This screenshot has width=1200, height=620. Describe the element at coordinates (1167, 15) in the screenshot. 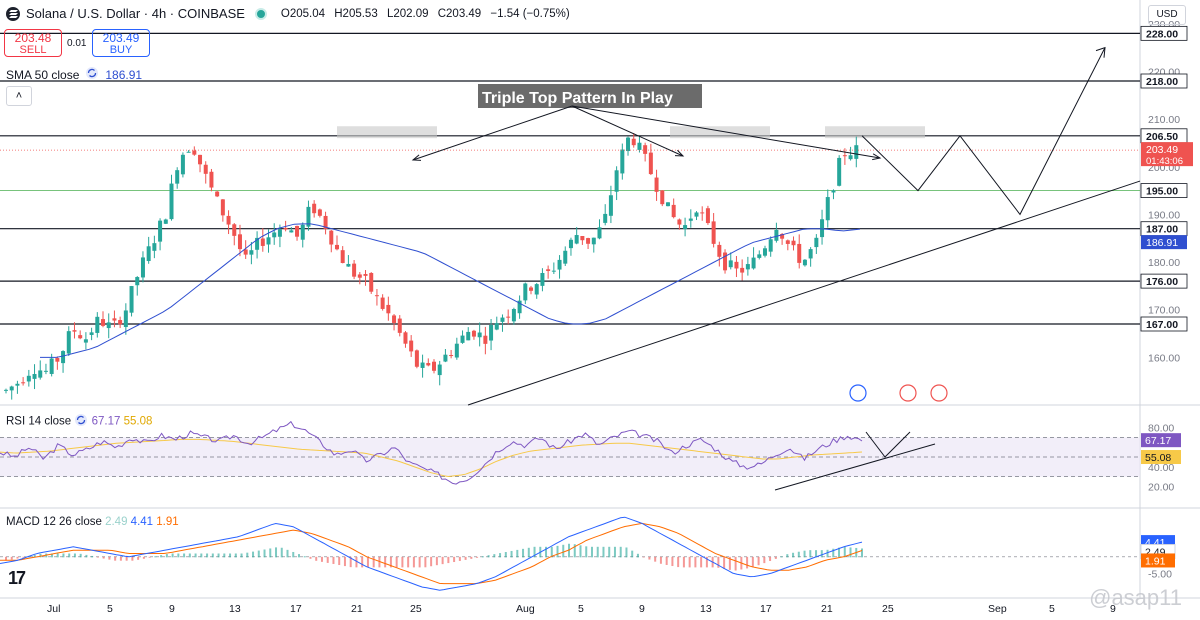

I see `currency-selector: USD` at that location.